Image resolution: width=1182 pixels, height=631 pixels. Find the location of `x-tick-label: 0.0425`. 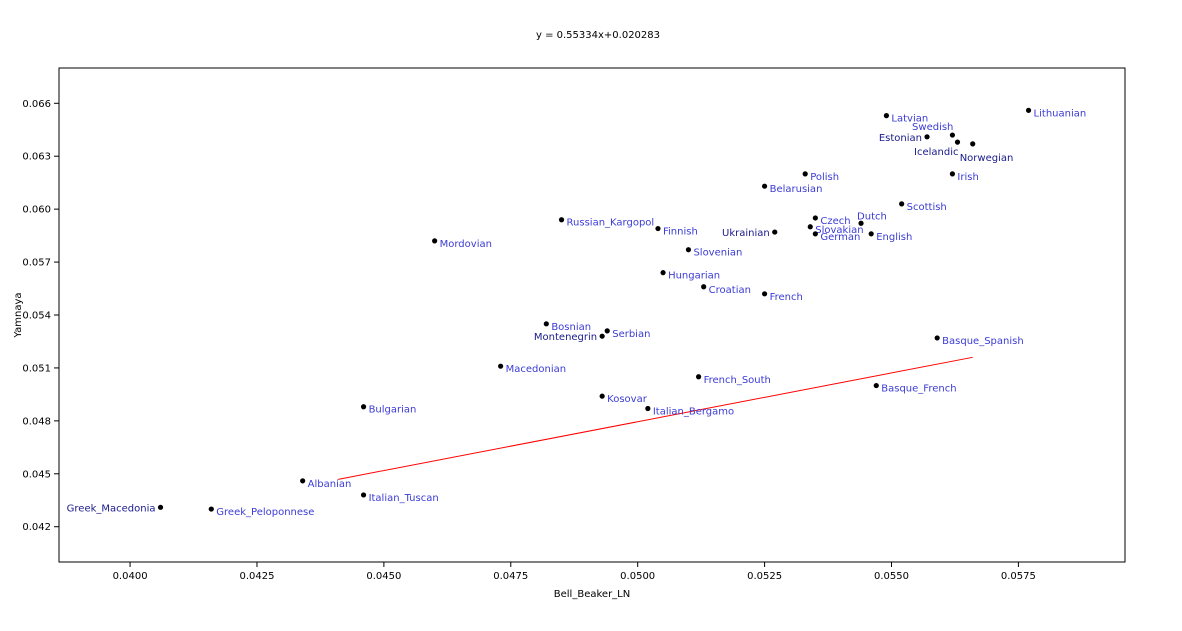

x-tick-label: 0.0425 is located at coordinates (256, 576).